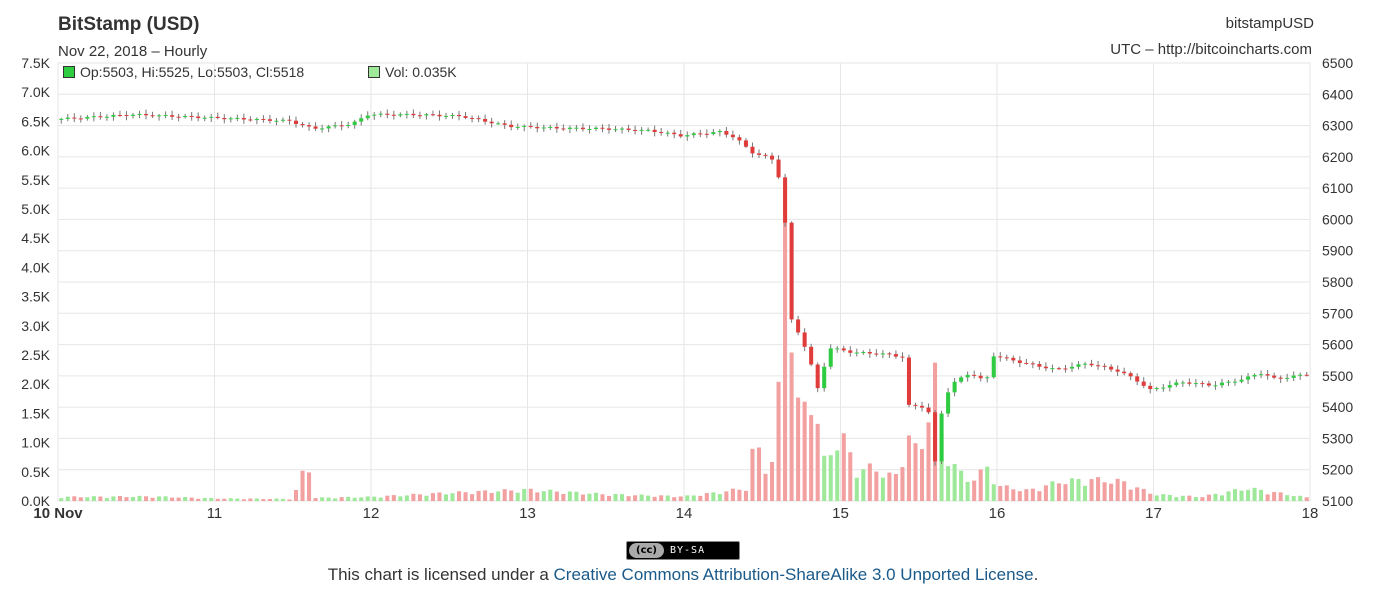  I want to click on volume-tick-label: 0.0K, so click(35, 501).